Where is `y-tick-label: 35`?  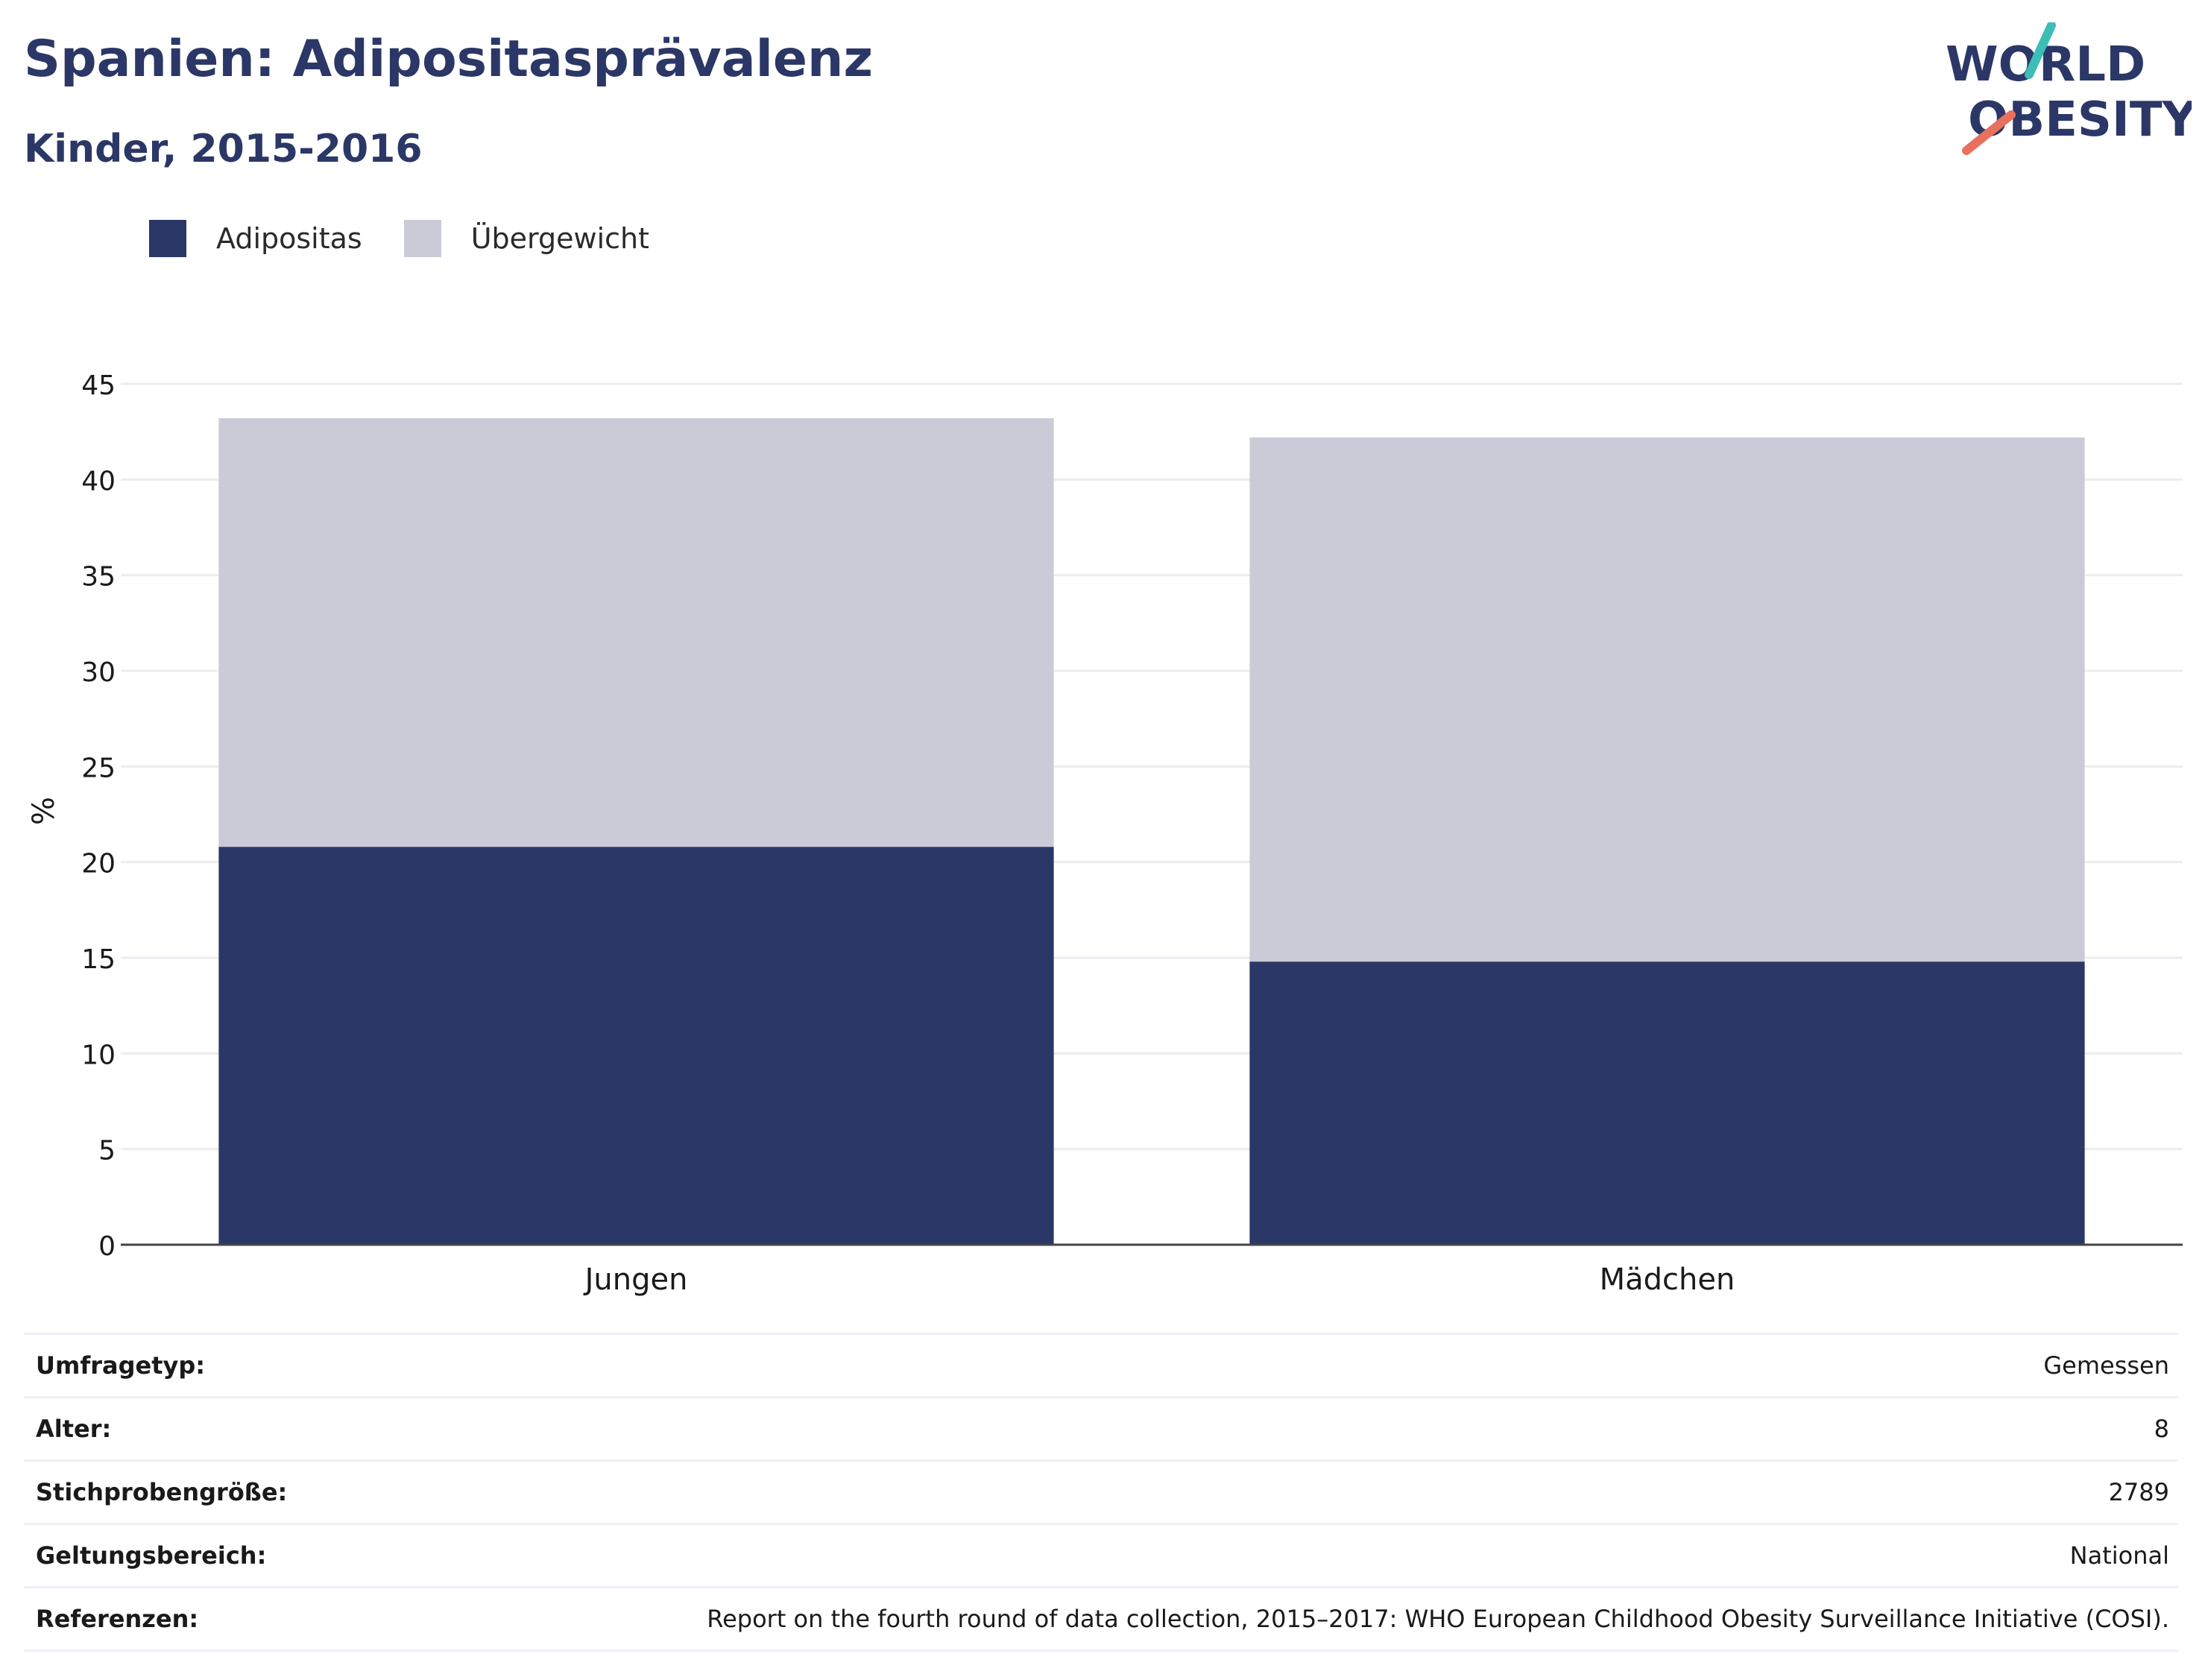
y-tick-label: 35 is located at coordinates (98, 577).